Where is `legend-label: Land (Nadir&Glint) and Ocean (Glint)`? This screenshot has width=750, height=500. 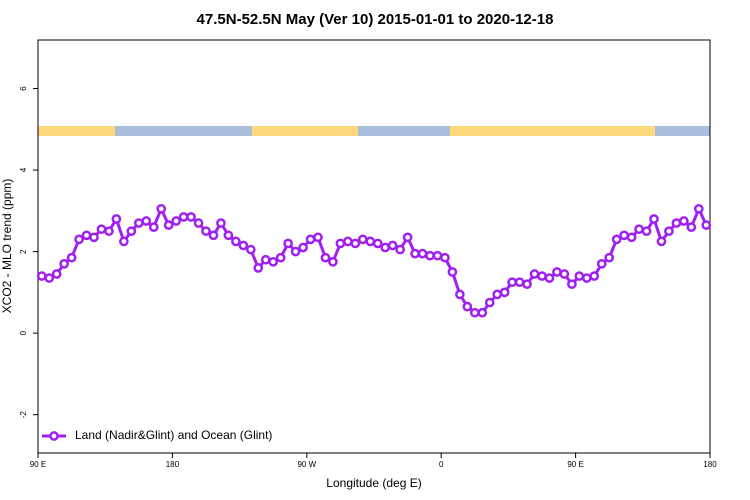 legend-label: Land (Nadir&Glint) and Ocean (Glint) is located at coordinates (173, 435).